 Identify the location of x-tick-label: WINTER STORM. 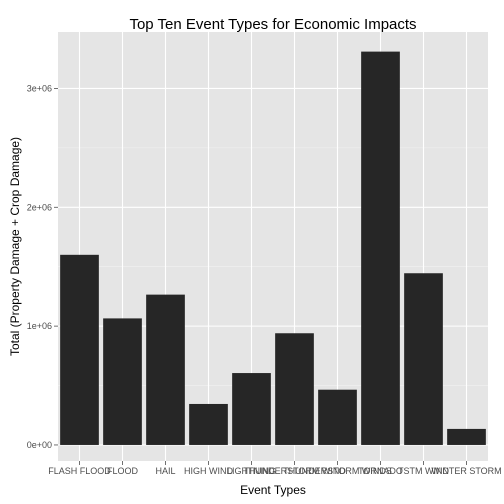
(466, 471).